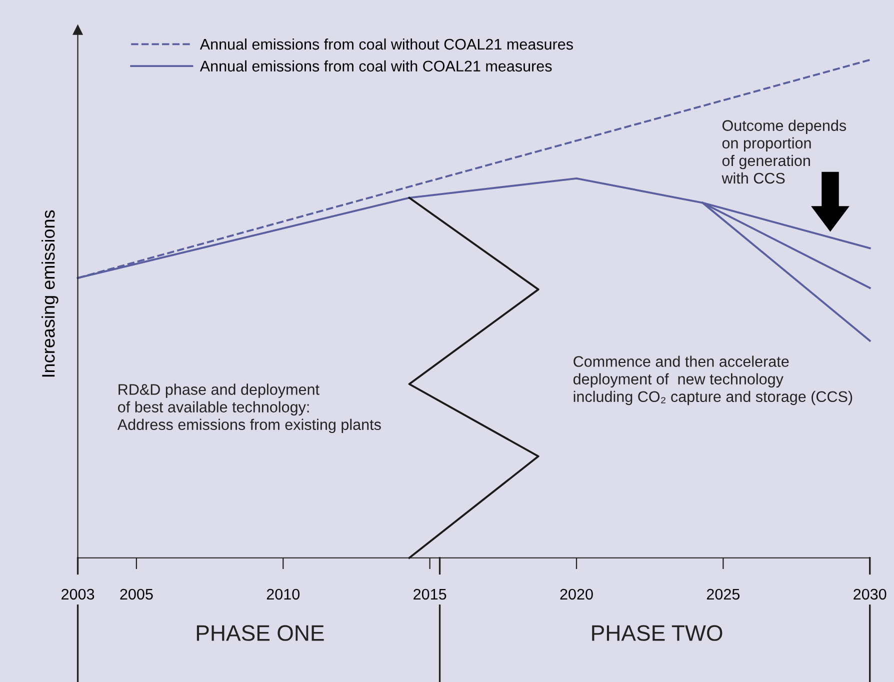 The width and height of the screenshot is (894, 682). I want to click on annotation: RD&D phase and deployment of best available technology: Address emissions from existing plants, so click(249, 409).